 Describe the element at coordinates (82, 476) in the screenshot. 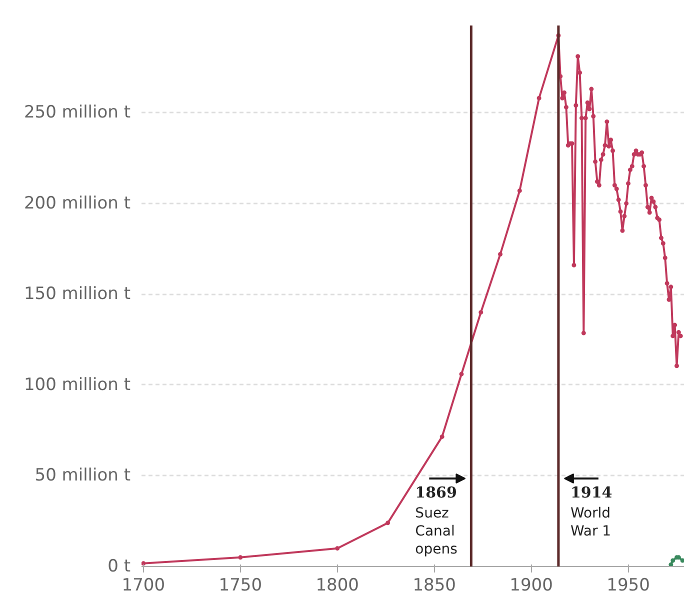

I see `y-tick-label: 50 million t` at that location.